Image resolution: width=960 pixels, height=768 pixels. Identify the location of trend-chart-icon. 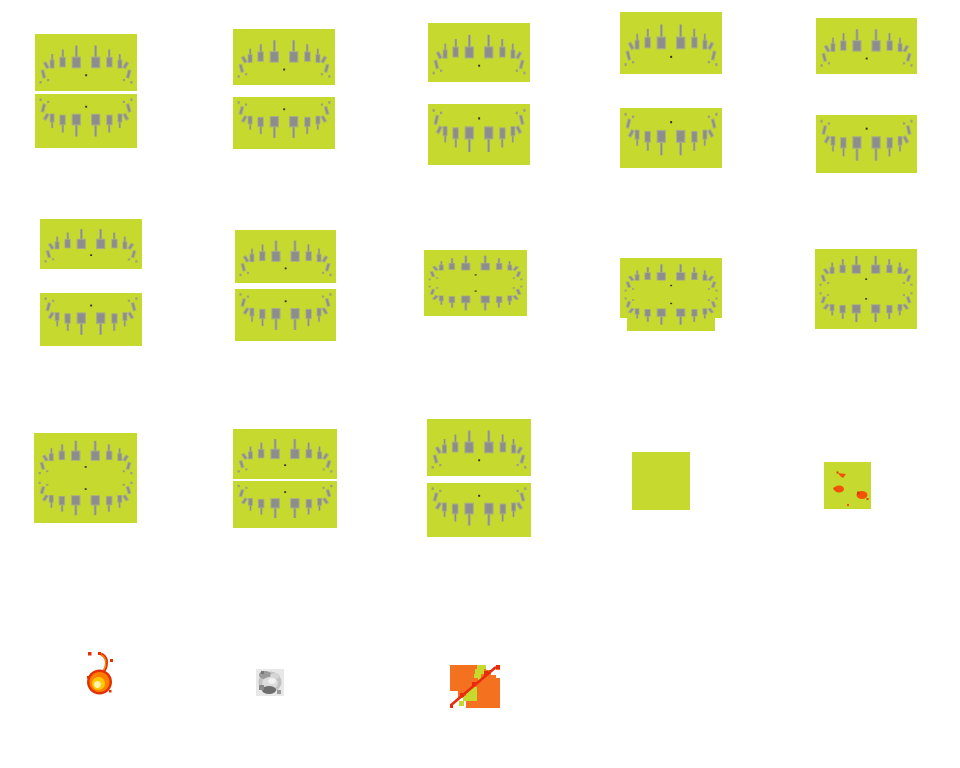
(475, 686).